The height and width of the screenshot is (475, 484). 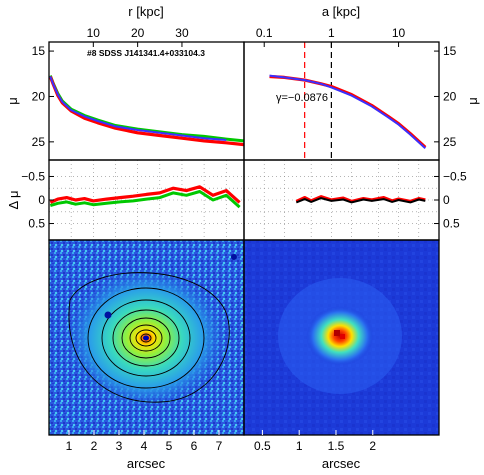 What do you see at coordinates (262, 446) in the screenshot?
I see `x-tick-label: 0.5` at bounding box center [262, 446].